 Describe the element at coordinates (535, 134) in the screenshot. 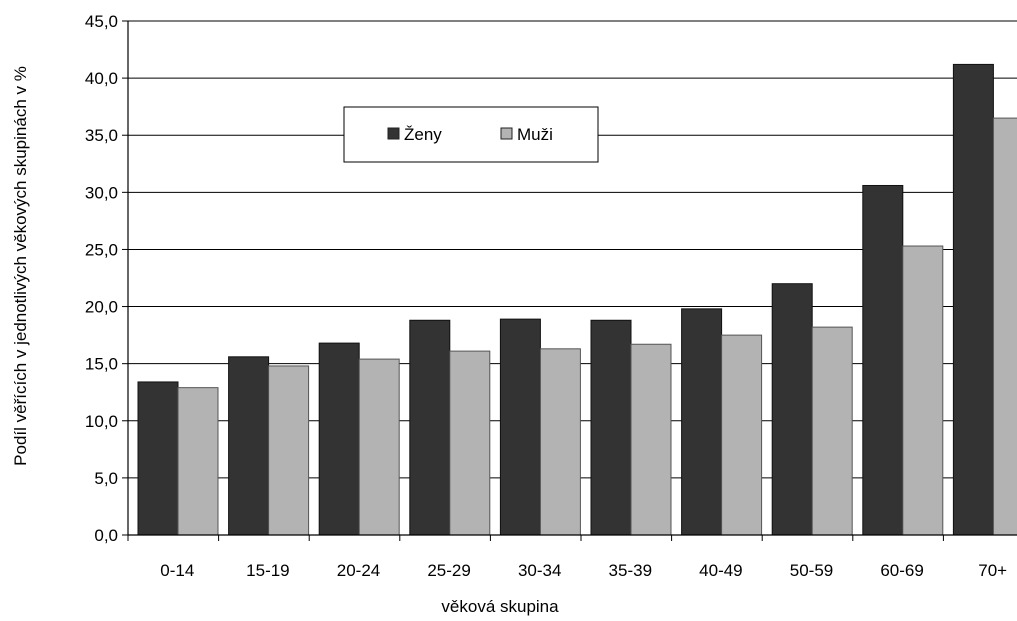

I see `legend-label-muzi: Muži` at that location.